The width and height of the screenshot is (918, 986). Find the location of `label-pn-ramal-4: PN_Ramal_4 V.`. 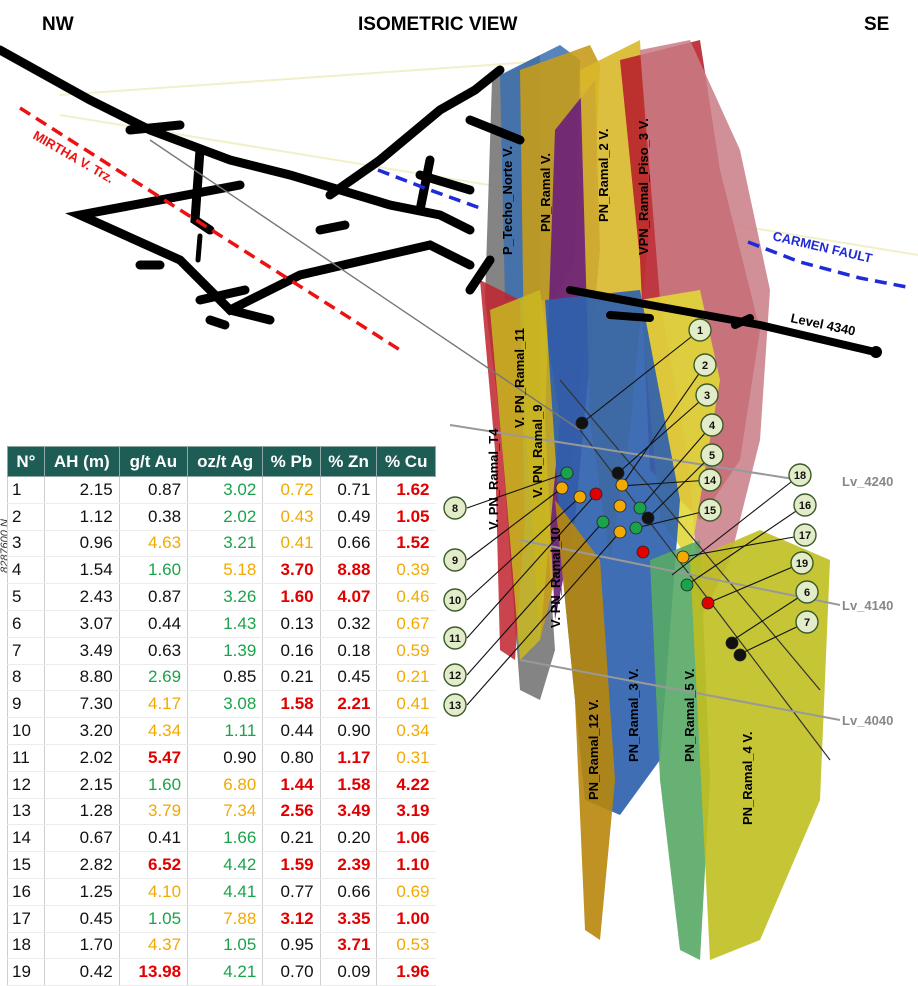

label-pn-ramal-4: PN_Ramal_4 V. is located at coordinates (747, 778).